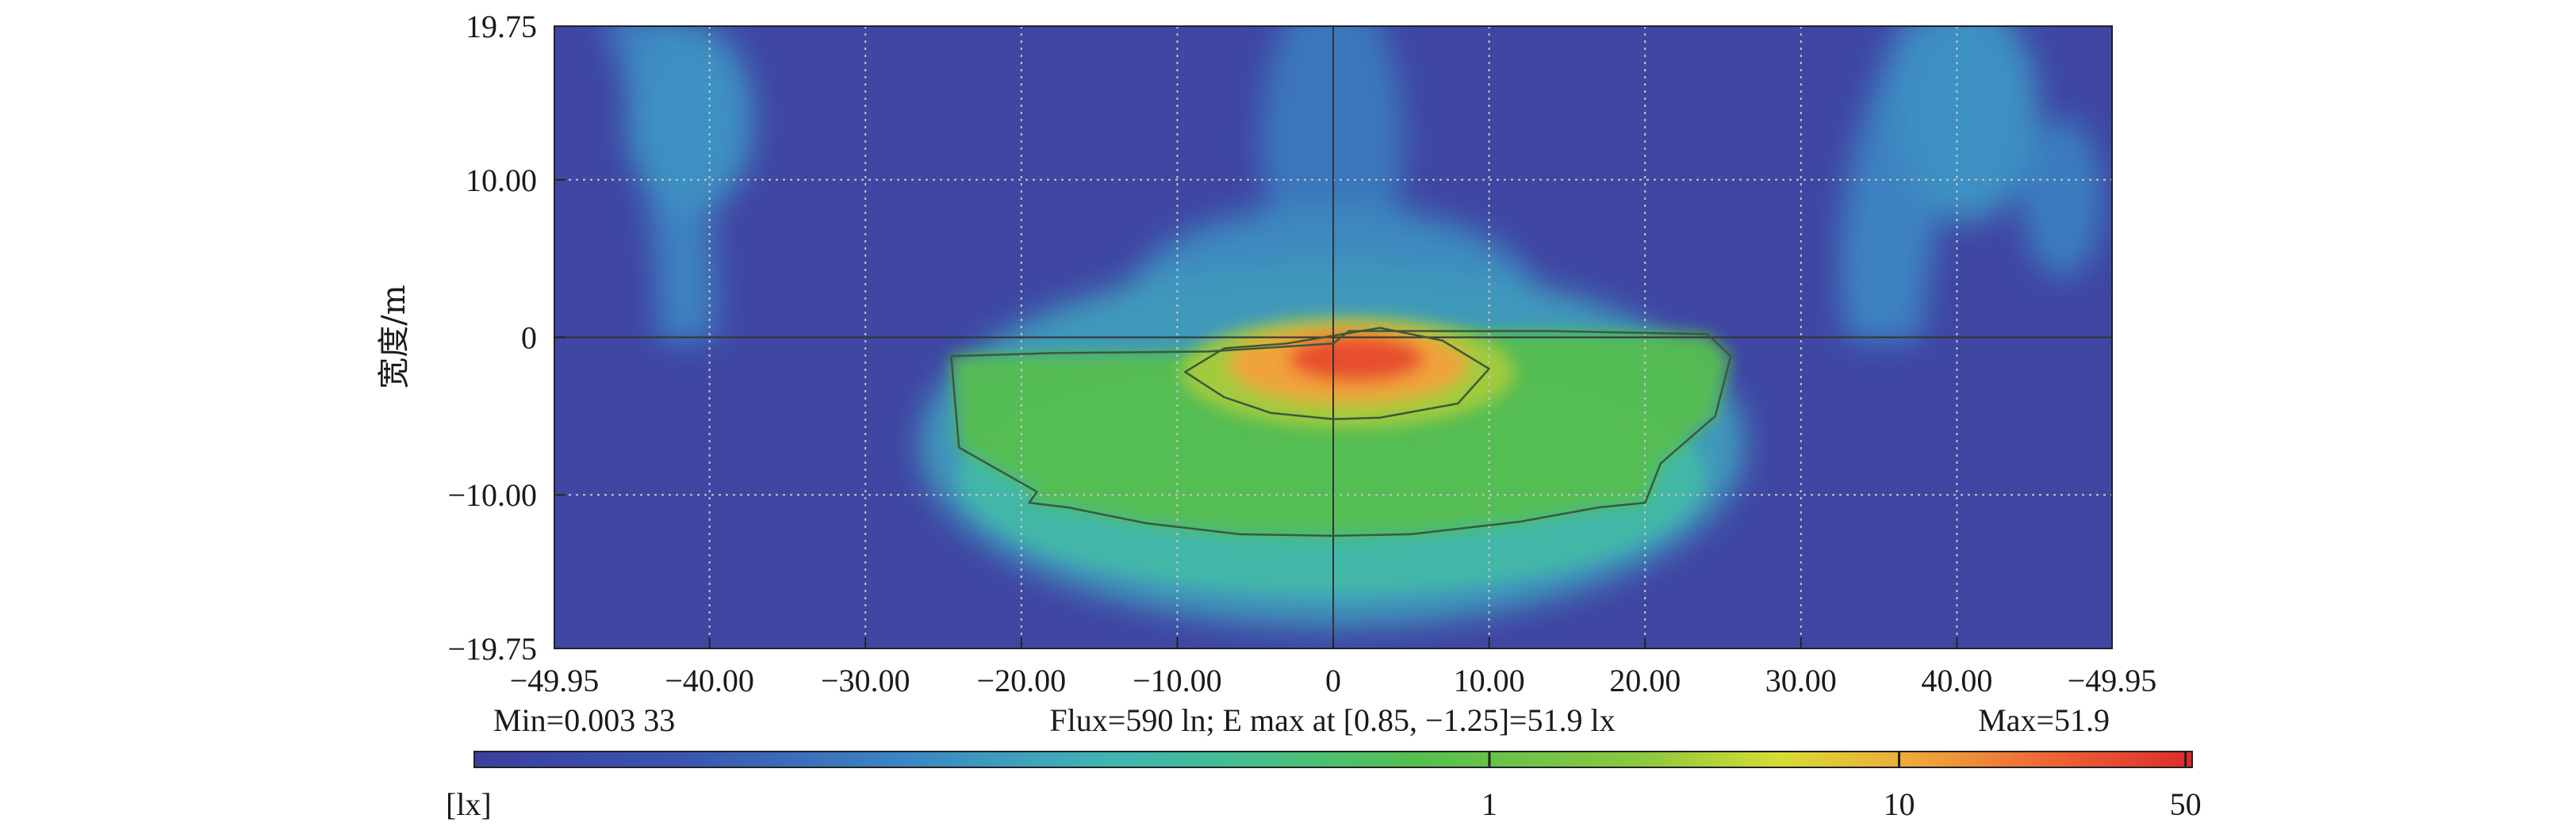 This screenshot has width=2576, height=830. What do you see at coordinates (1324, 786) in the screenshot?
I see `colorbar: 1 10 50 [lx]` at bounding box center [1324, 786].